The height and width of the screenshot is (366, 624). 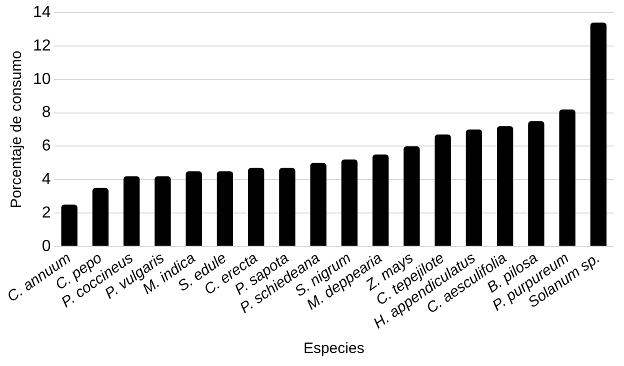 What do you see at coordinates (46, 113) in the screenshot?
I see `y-tick-label: 8` at bounding box center [46, 113].